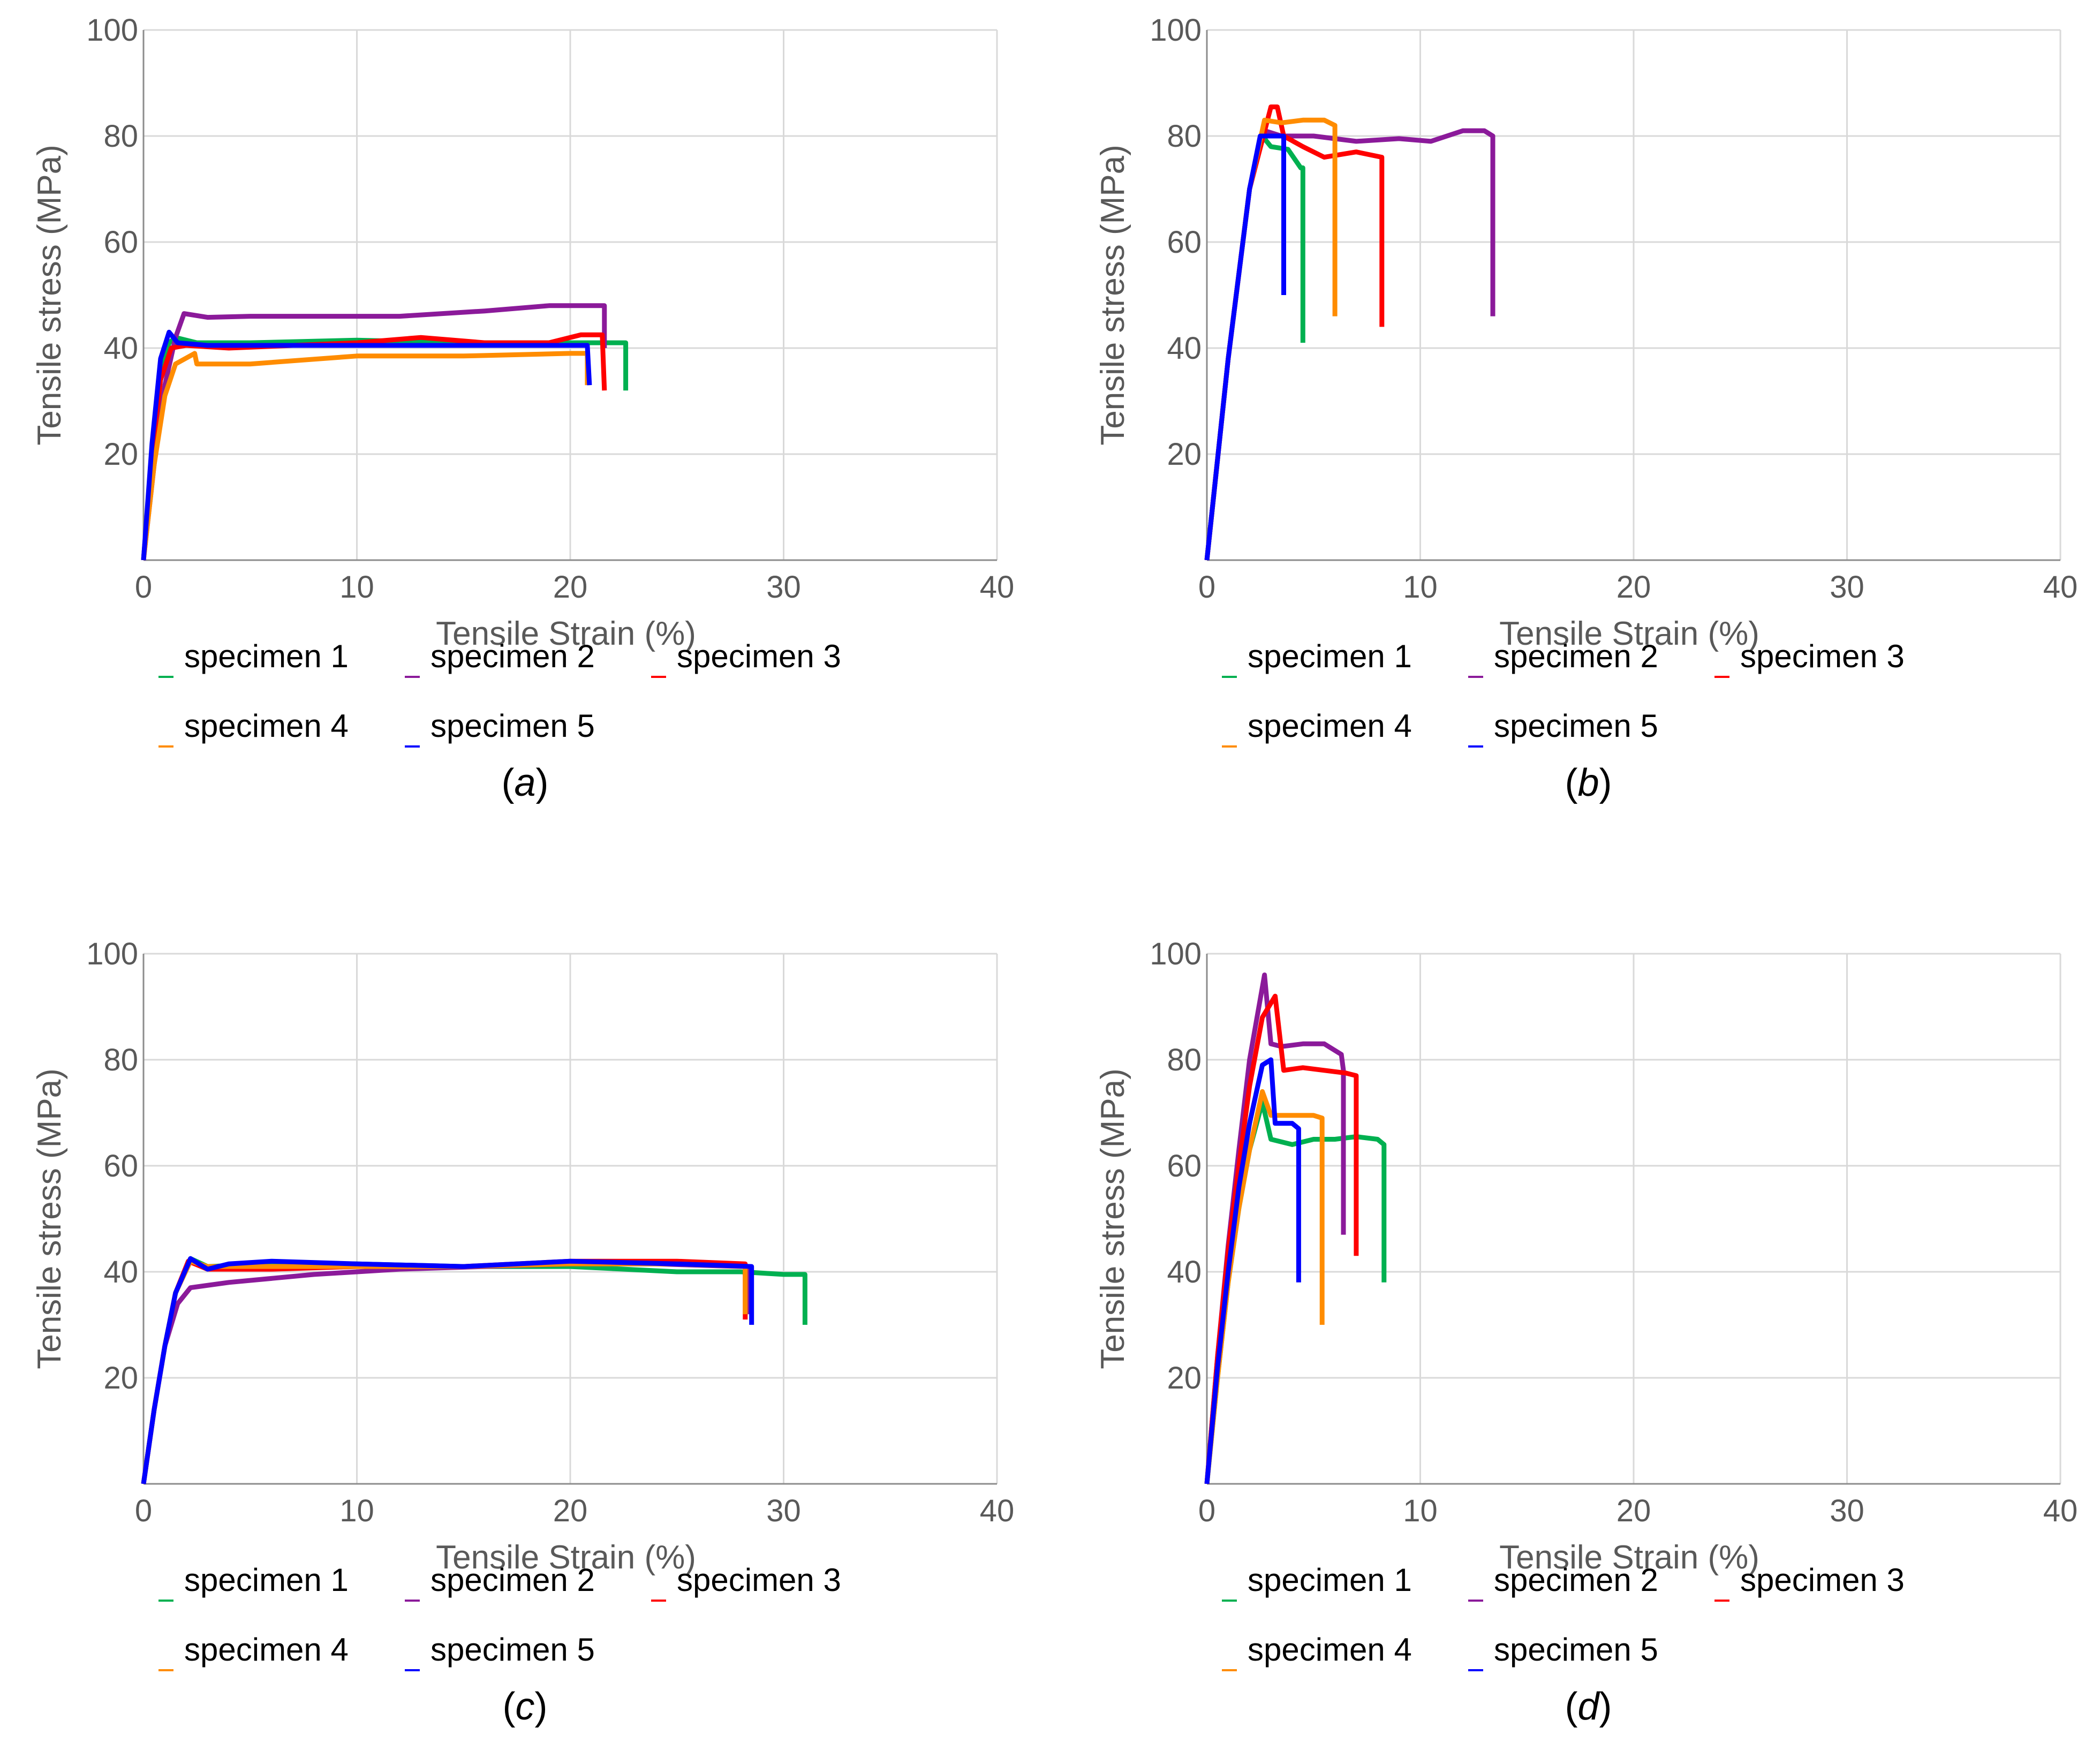  I want to click on panel-caption: (c), so click(525, 1706).